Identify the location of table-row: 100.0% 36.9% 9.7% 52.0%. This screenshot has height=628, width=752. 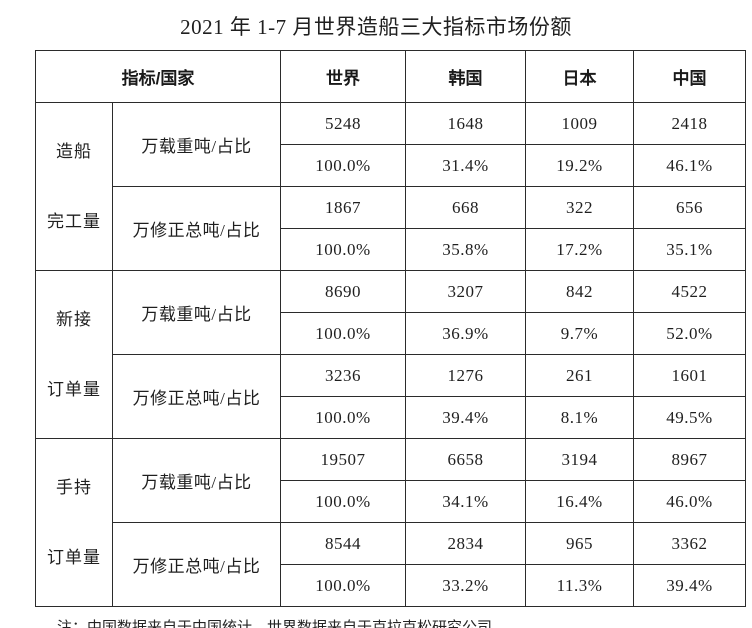
(391, 333).